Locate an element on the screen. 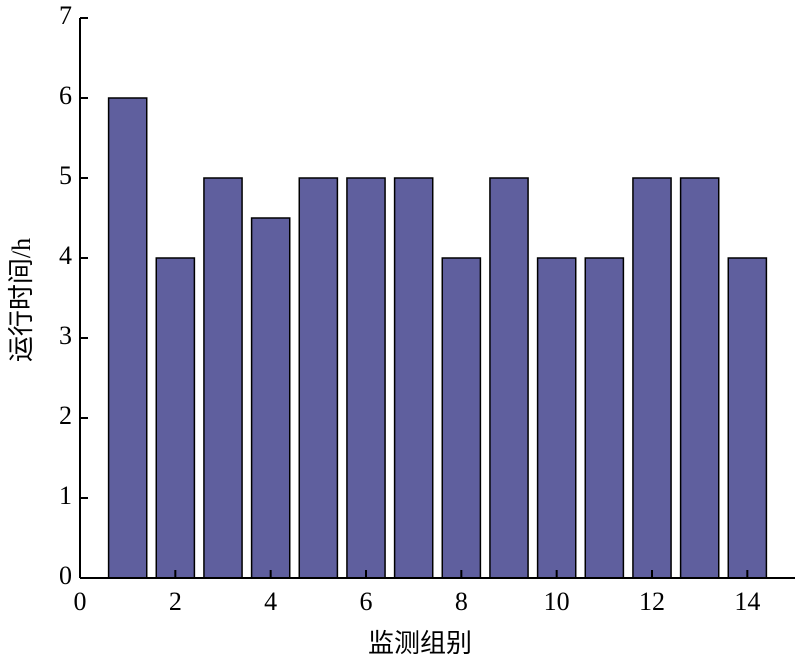 Image resolution: width=800 pixels, height=666 pixels. y-tick-label: 3 is located at coordinates (65, 335).